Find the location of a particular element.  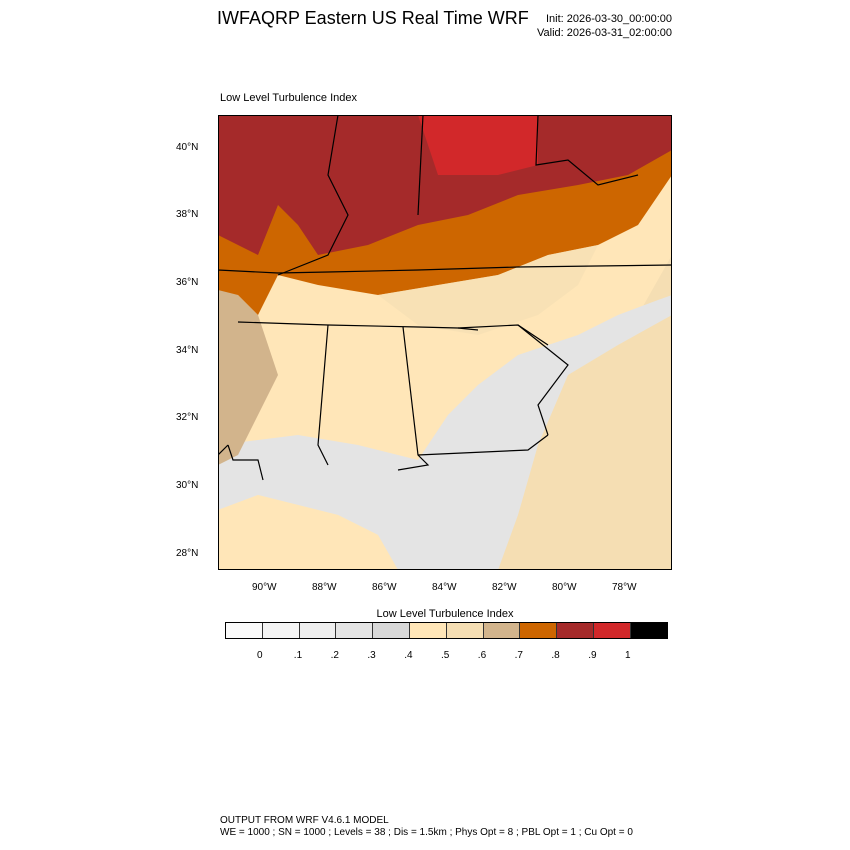

colorbar-label: .3 is located at coordinates (371, 655).